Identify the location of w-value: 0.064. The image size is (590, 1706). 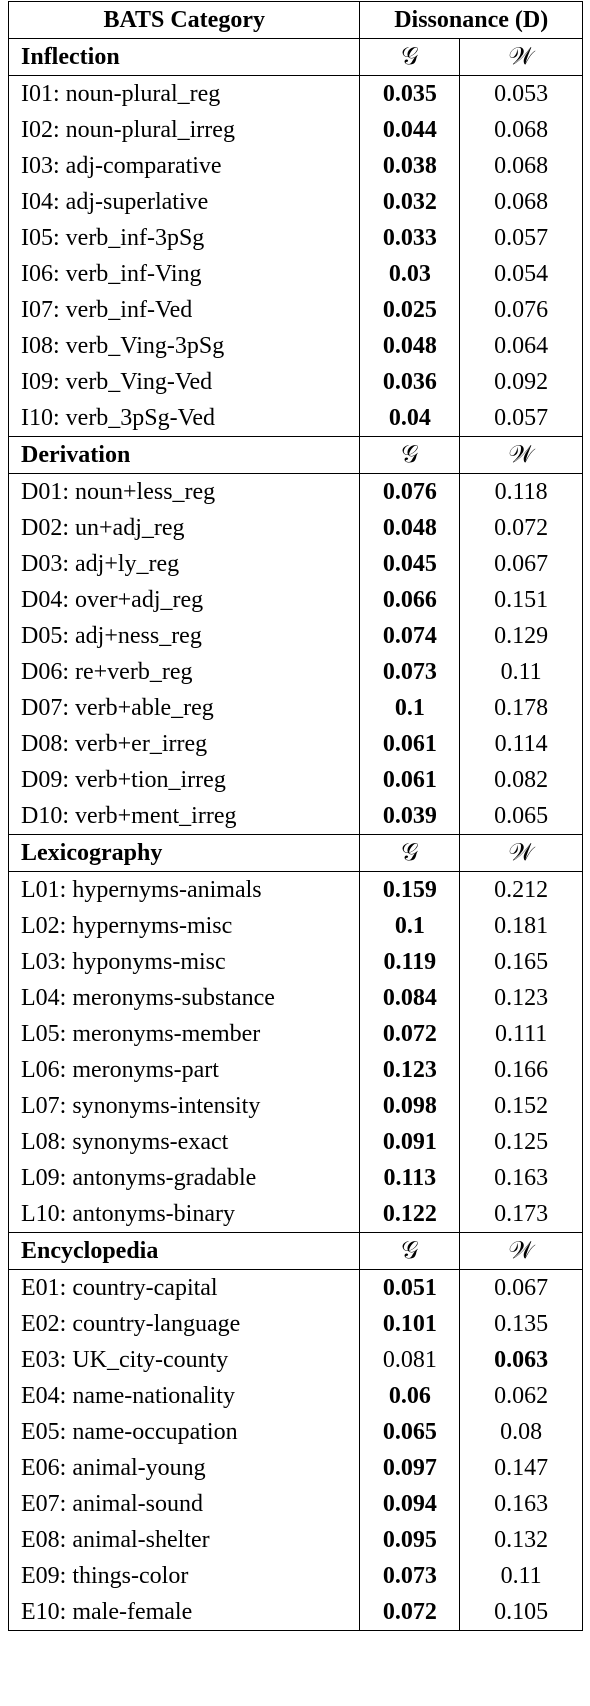
(521, 346).